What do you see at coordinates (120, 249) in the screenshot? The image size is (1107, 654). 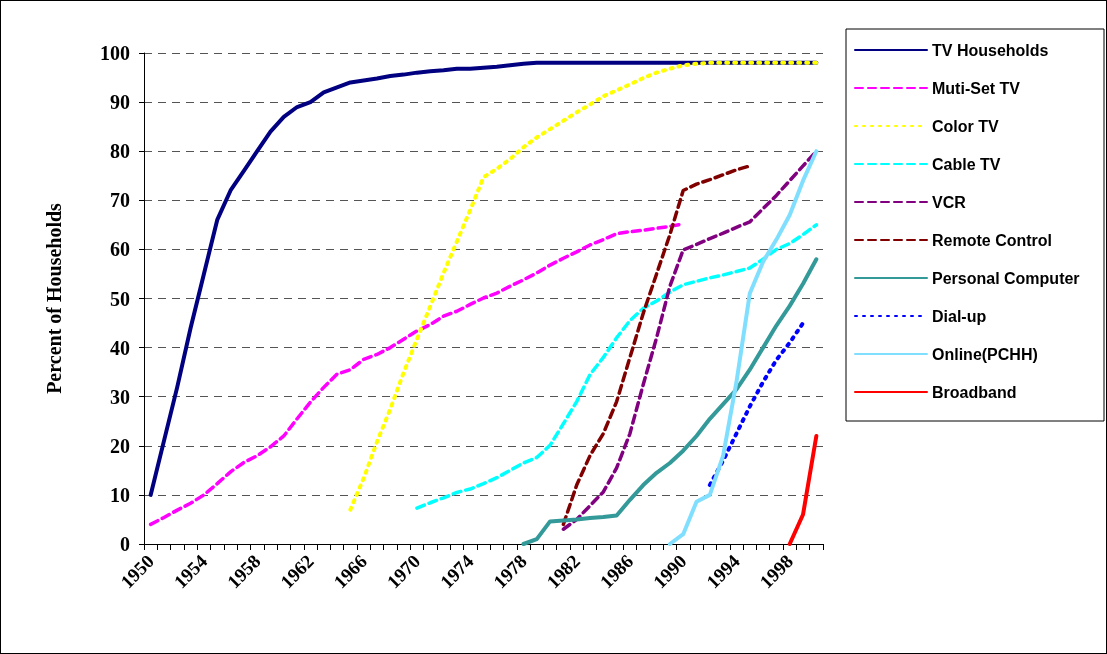 I see `y-tick-label: 60` at bounding box center [120, 249].